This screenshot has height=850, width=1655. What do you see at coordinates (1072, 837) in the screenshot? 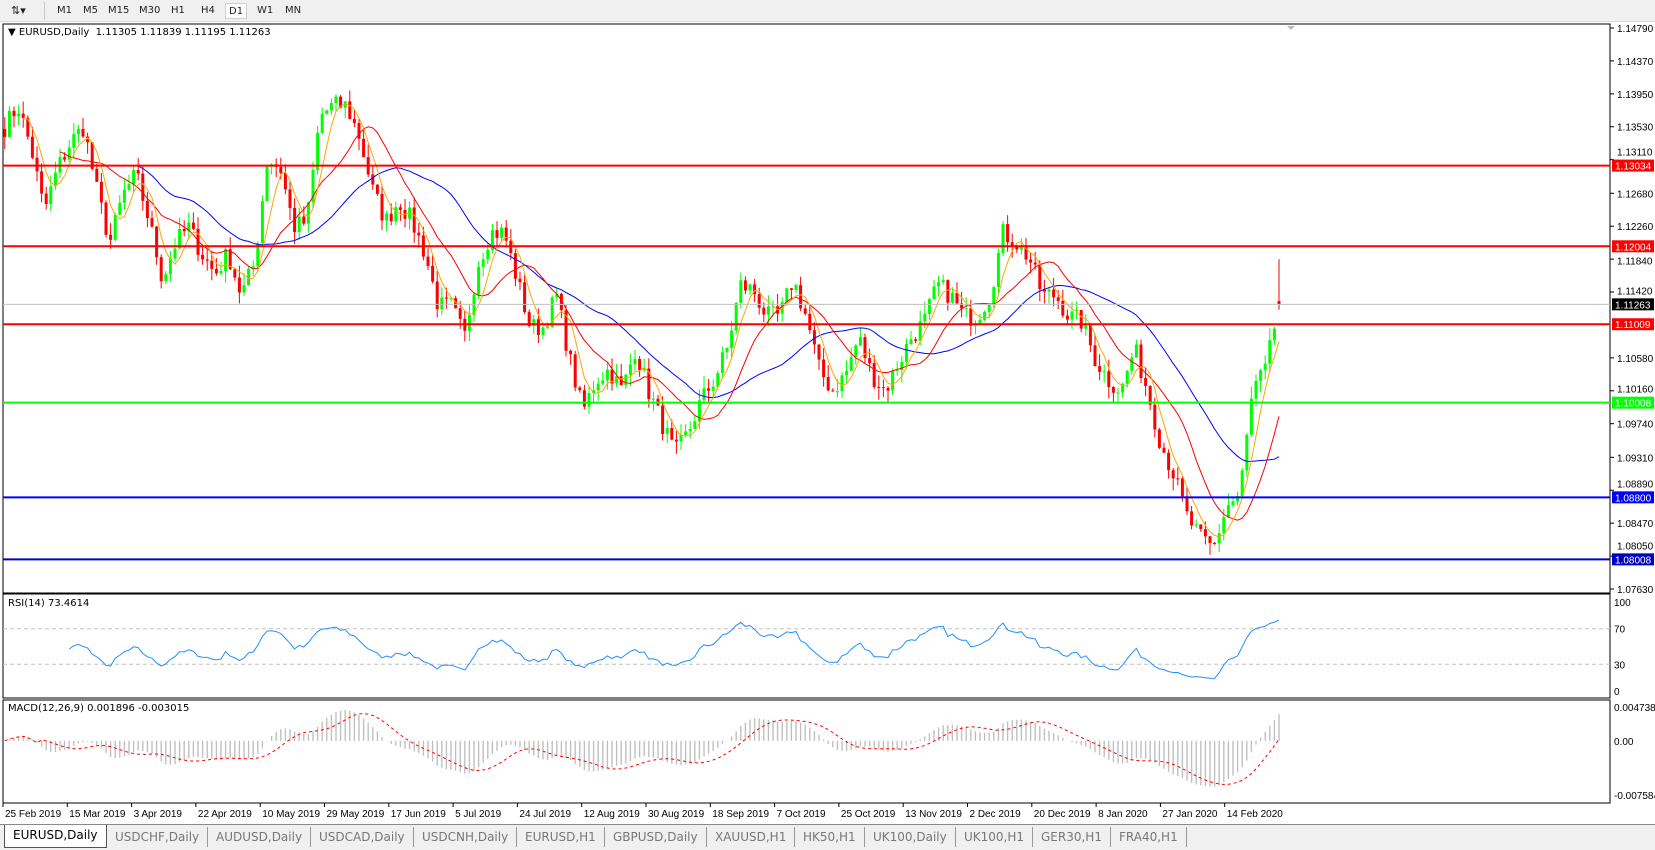
I see `tab-ger30-h1: GER30,H1` at bounding box center [1072, 837].